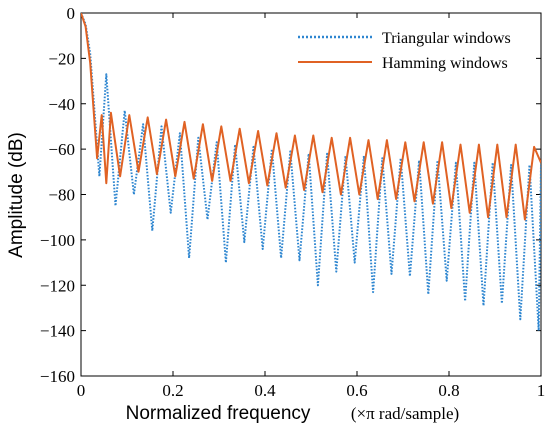  Describe the element at coordinates (172, 390) in the screenshot. I see `x-tick-label: 0.2` at that location.